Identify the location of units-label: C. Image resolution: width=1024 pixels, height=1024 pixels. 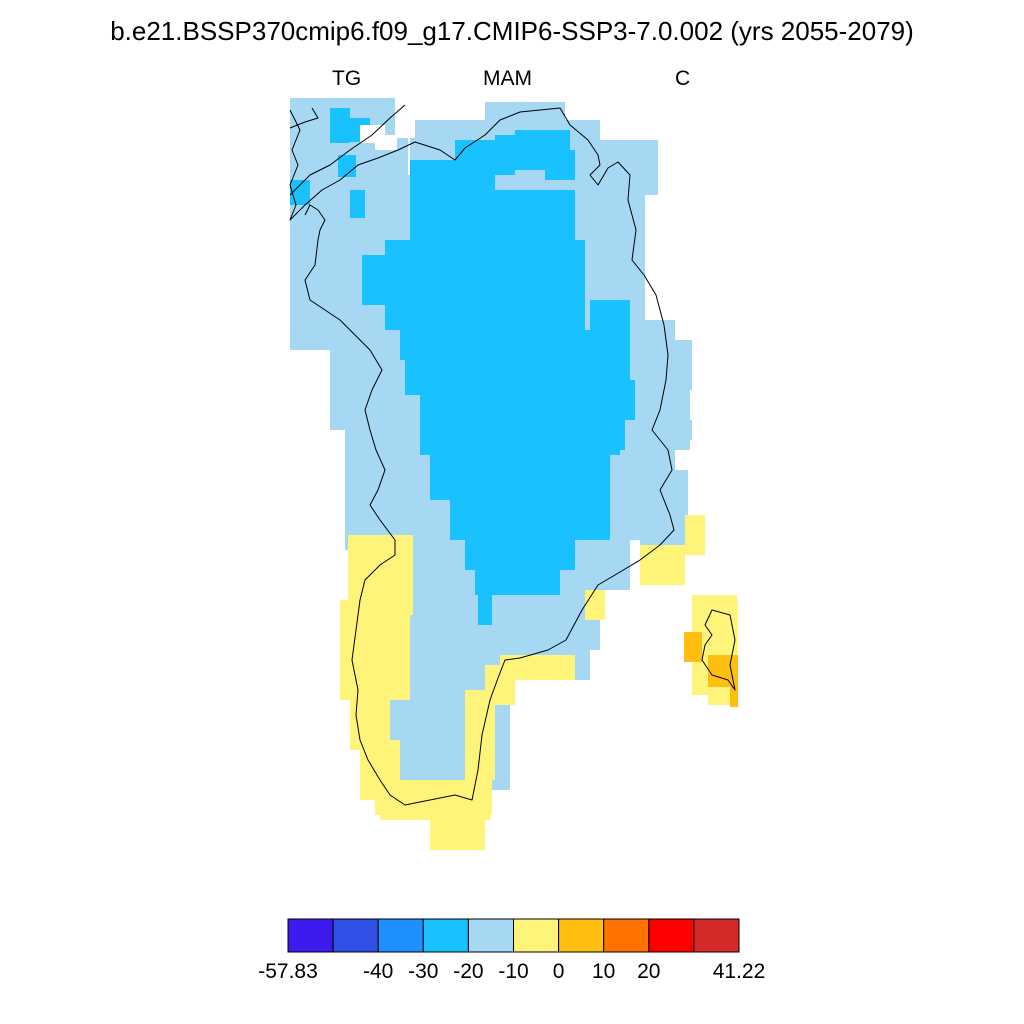
(683, 78).